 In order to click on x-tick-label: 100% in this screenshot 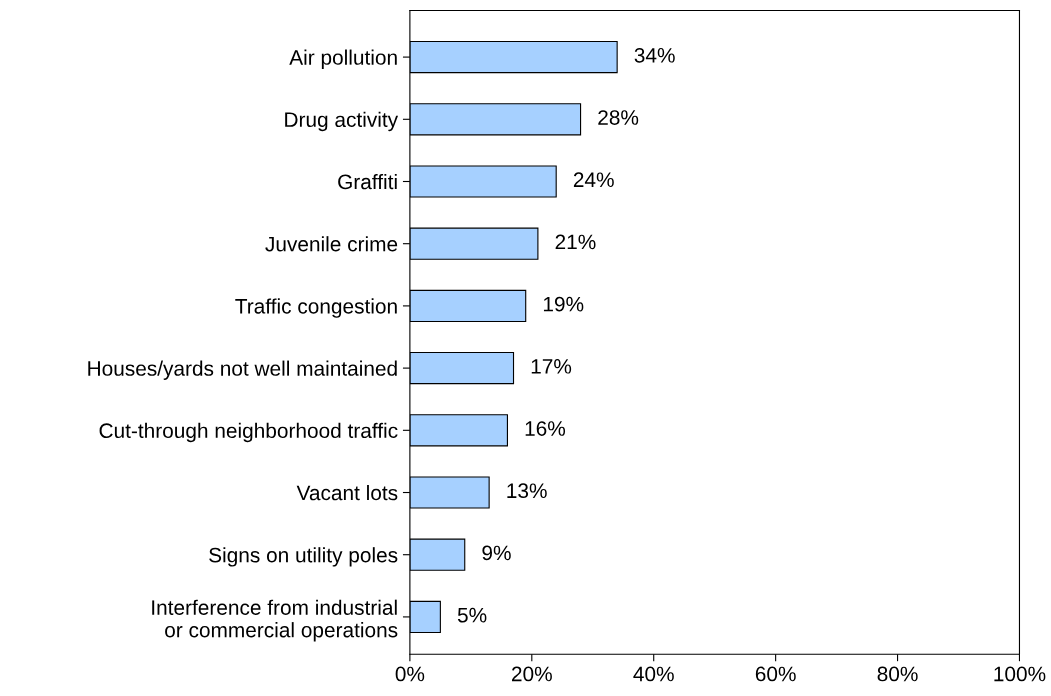, I will do `click(1020, 674)`.